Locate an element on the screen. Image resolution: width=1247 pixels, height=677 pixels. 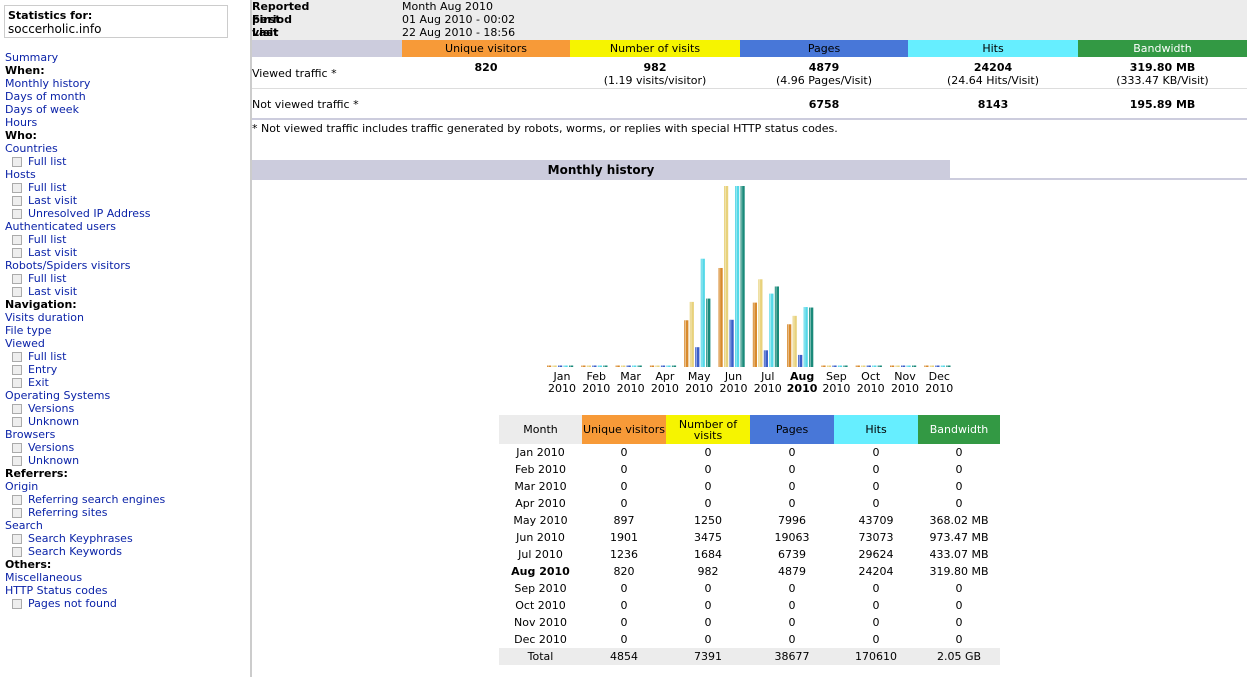
menu-item-label: Robots/Spiders visitors is located at coordinates (68, 265).